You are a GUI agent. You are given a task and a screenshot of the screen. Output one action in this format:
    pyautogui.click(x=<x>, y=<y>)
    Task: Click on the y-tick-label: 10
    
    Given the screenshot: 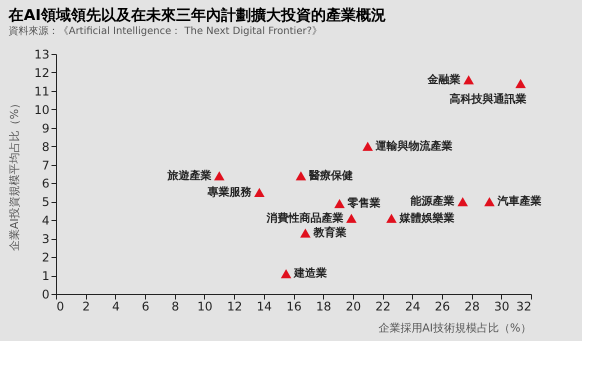 What is the action you would take?
    pyautogui.click(x=42, y=109)
    